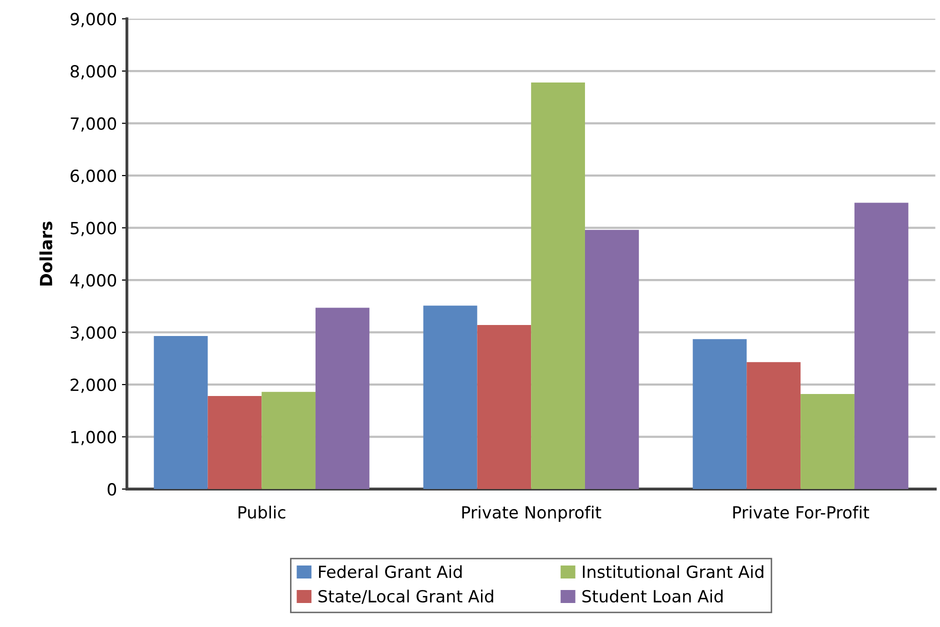 The width and height of the screenshot is (940, 627). Describe the element at coordinates (93, 72) in the screenshot. I see `y-tick-label: 8,000` at that location.